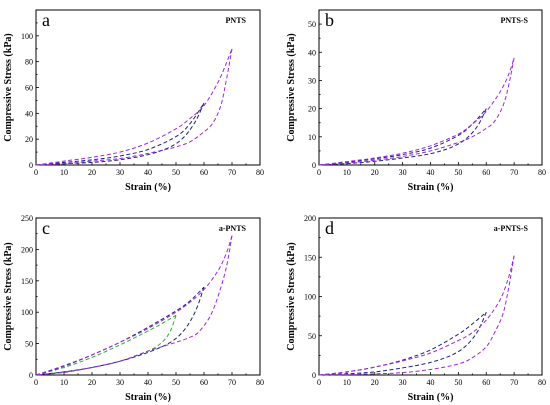 This screenshot has width=550, height=405. What do you see at coordinates (514, 20) in the screenshot?
I see `panel-label: PNTS-S` at bounding box center [514, 20].